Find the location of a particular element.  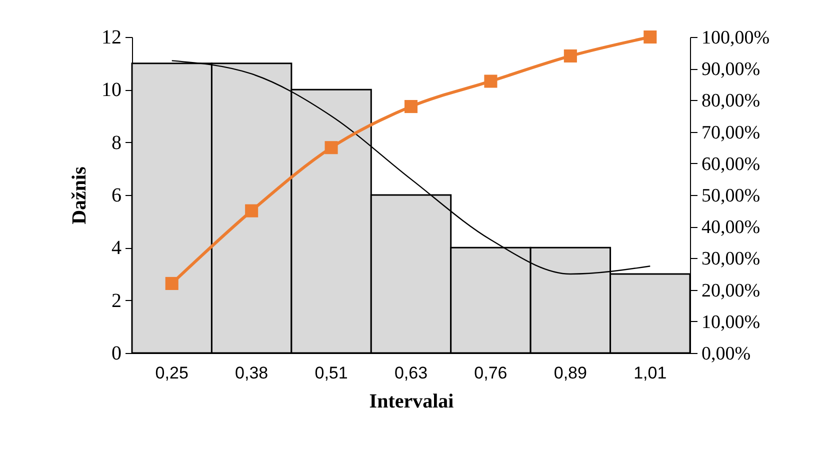

y-tick-label: 6 is located at coordinates (117, 195).